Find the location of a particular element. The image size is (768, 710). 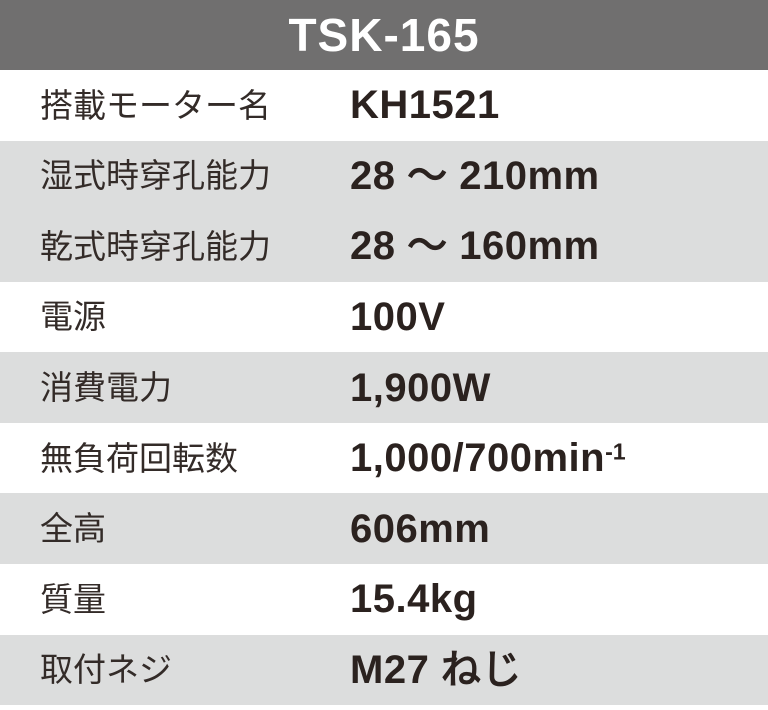

spec-value: 28 ～ 210mm is located at coordinates (475, 176).